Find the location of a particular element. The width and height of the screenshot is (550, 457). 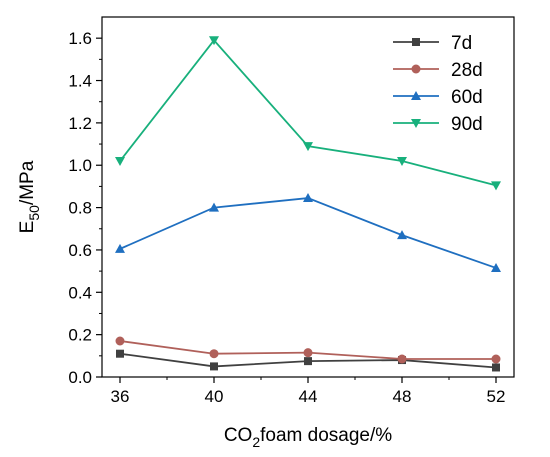

y-tick-label: 0.4 is located at coordinates (80, 292).